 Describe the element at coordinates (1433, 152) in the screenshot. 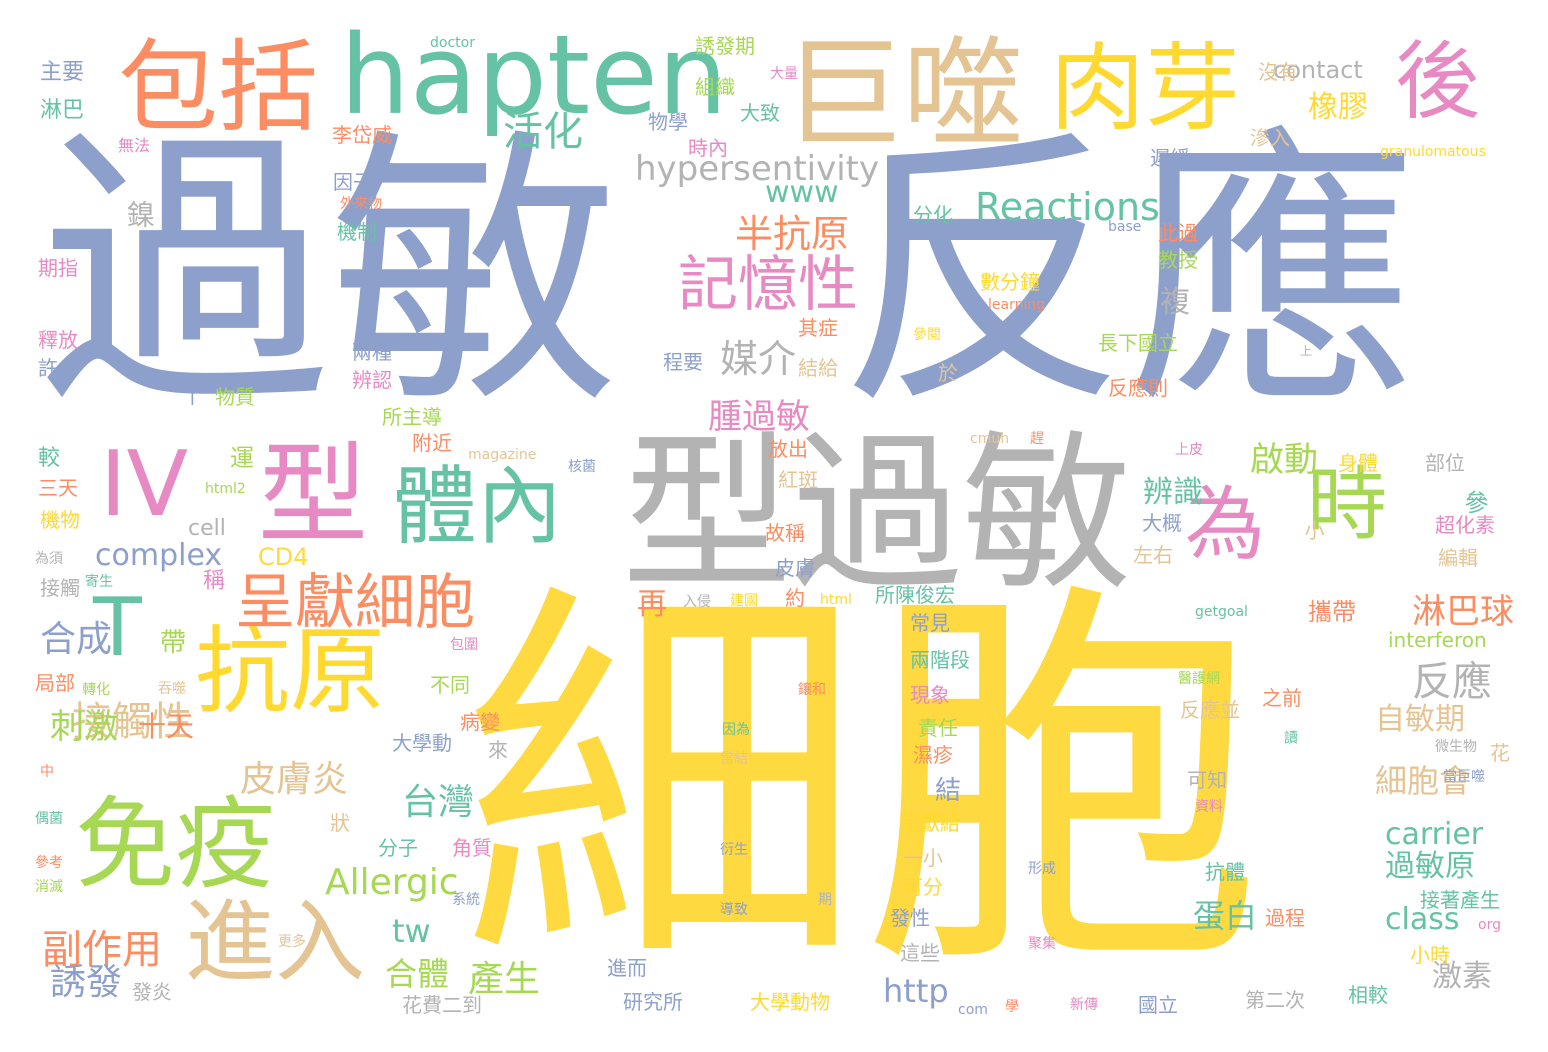

I see `cloud-word: granulomatous` at that location.